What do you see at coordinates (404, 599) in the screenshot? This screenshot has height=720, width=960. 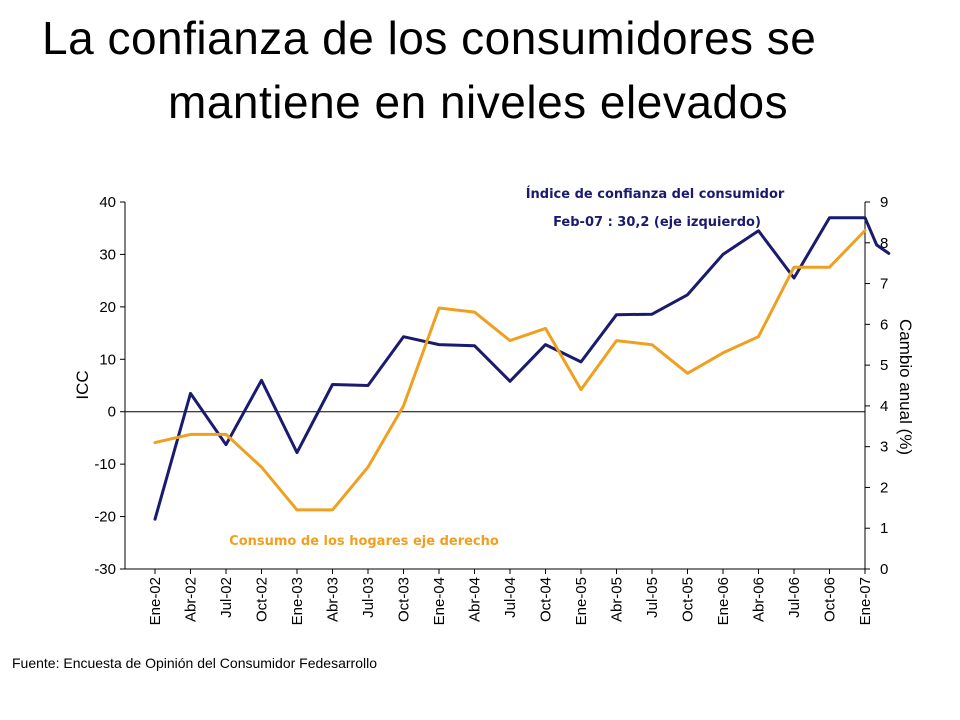 I see `x-tick-label: Oct-03` at bounding box center [404, 599].